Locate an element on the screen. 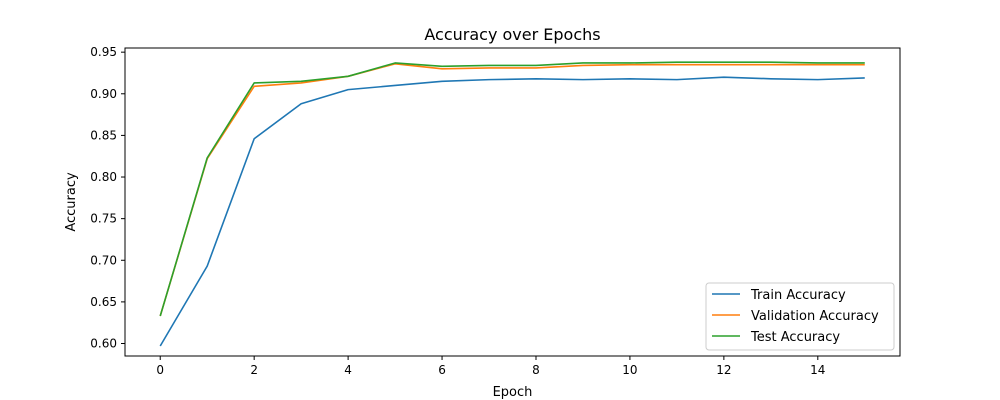 The image size is (1000, 400). x-tick-label: 4 is located at coordinates (348, 370).